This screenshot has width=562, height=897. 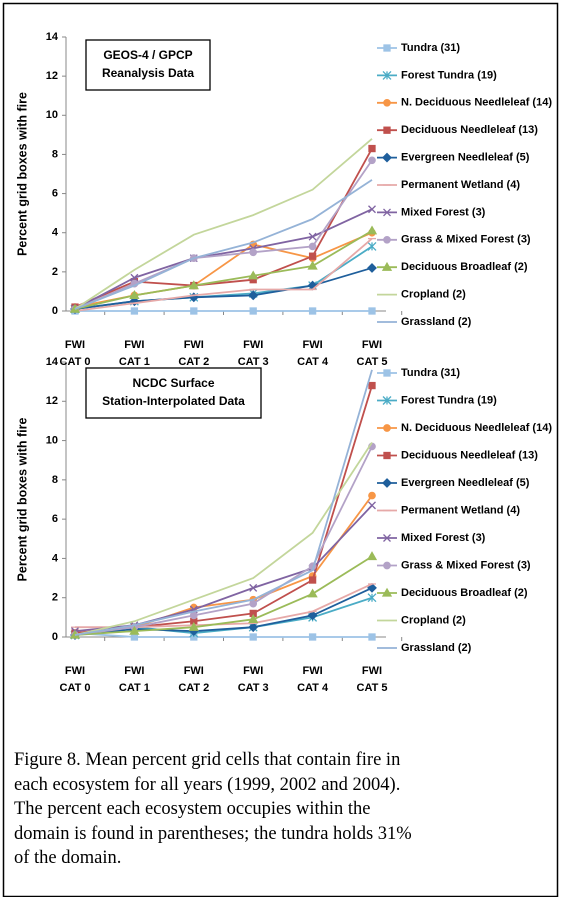 I want to click on annotation: Station-Interpolated Data, so click(x=173, y=401).